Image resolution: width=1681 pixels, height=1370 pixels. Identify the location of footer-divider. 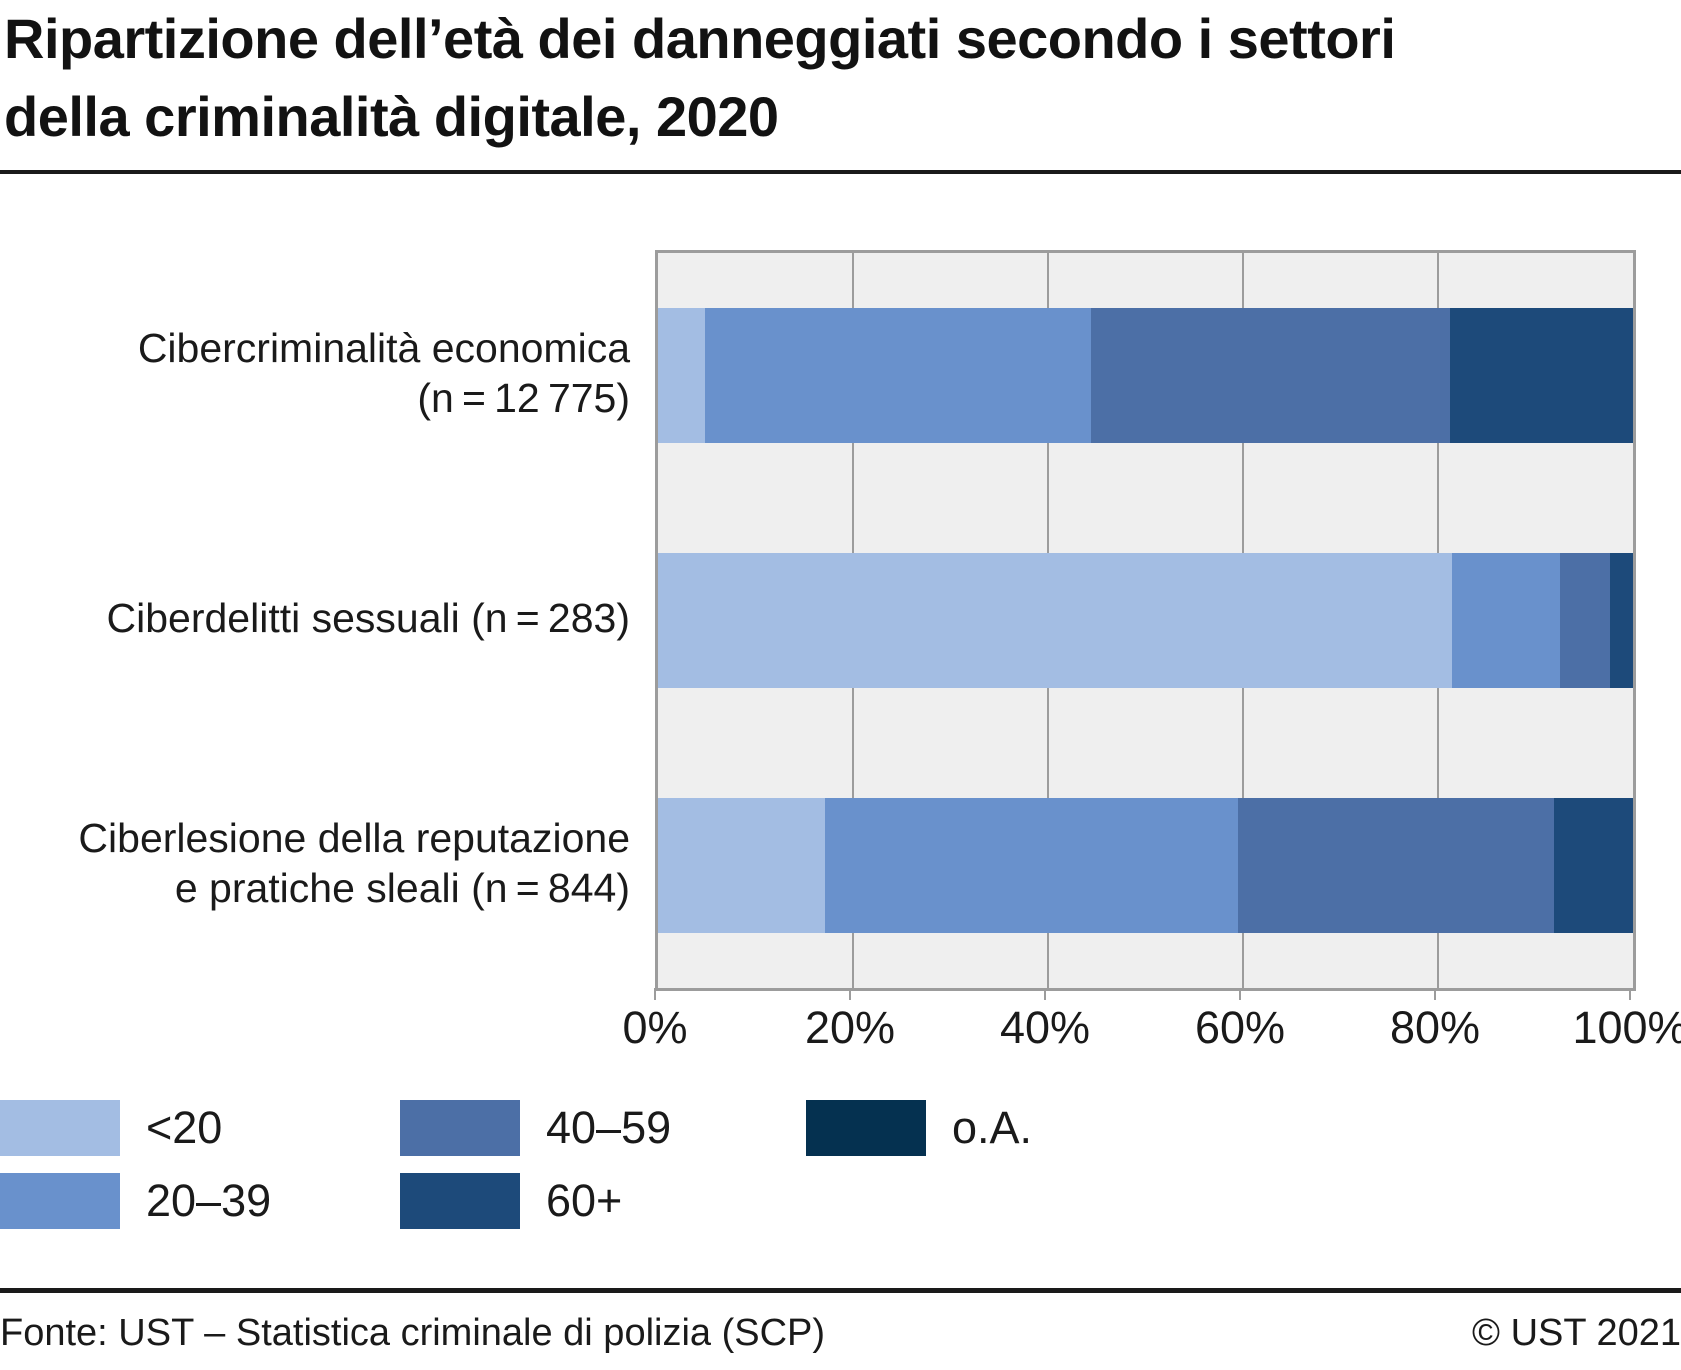
(840, 1290).